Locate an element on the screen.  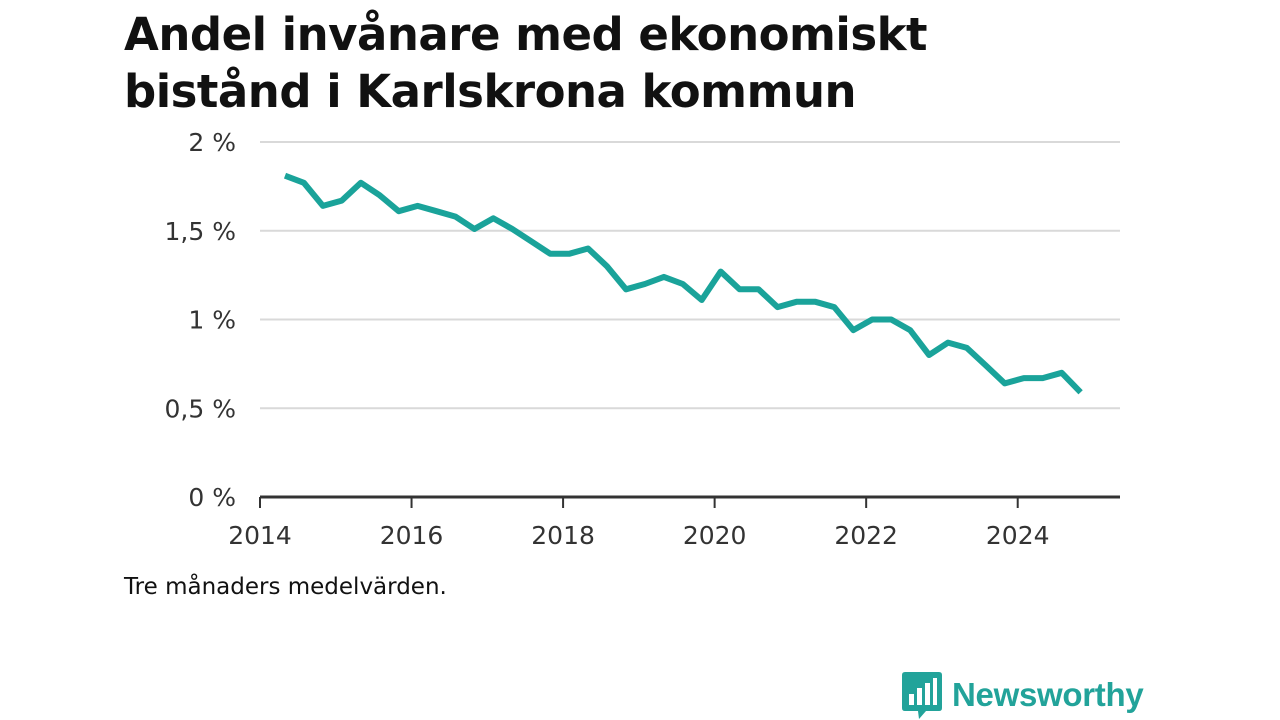
logo-text: Newsworthy is located at coordinates (1048, 694).